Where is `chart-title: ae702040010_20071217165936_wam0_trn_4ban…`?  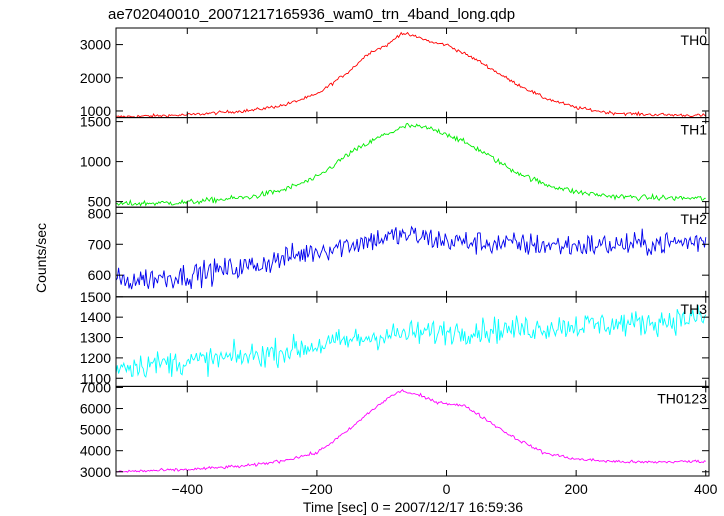
chart-title: ae702040010_20071217165936_wam0_trn_4ban… is located at coordinates (311, 14).